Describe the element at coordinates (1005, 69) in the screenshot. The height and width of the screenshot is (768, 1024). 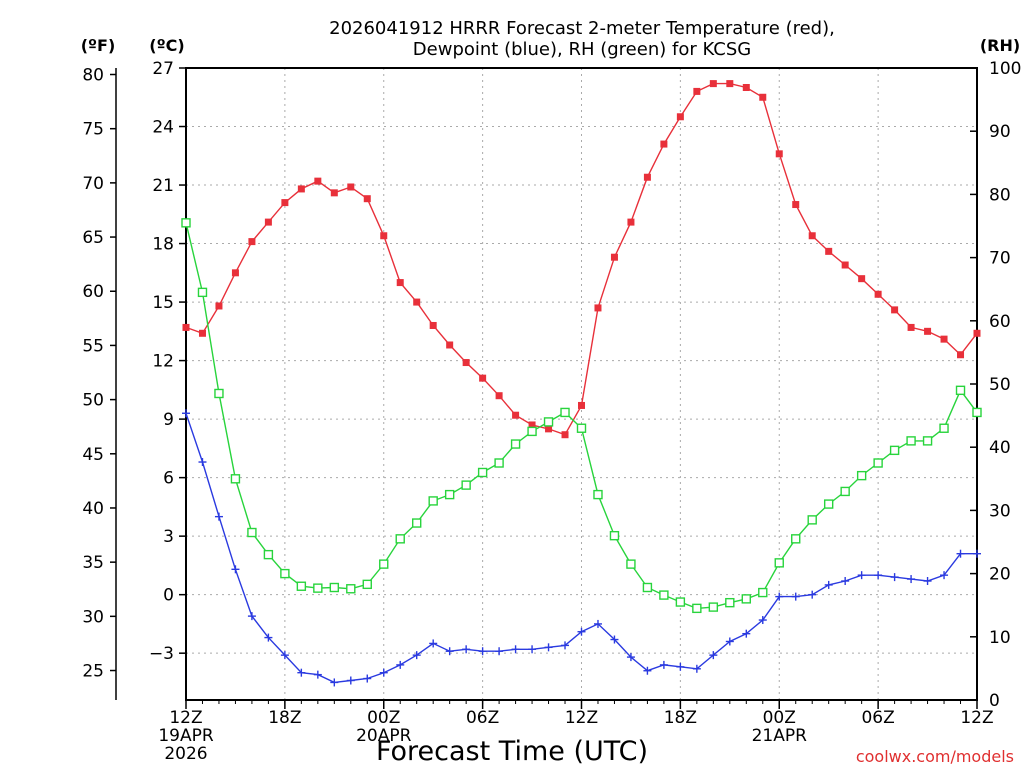
I see `rh-tick-label: 100` at that location.